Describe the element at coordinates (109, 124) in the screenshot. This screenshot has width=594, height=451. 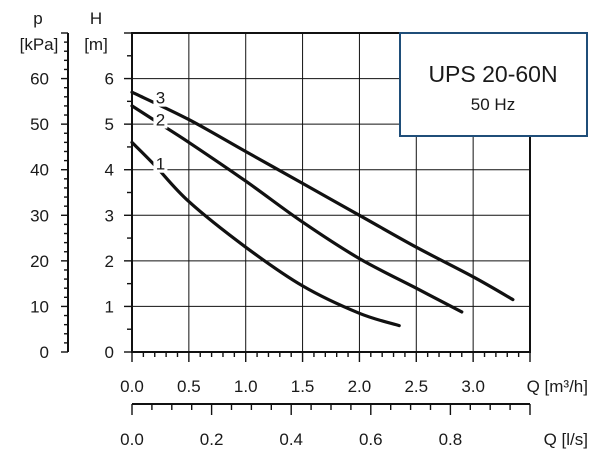
I see `h-axis-tick-label: 5` at that location.